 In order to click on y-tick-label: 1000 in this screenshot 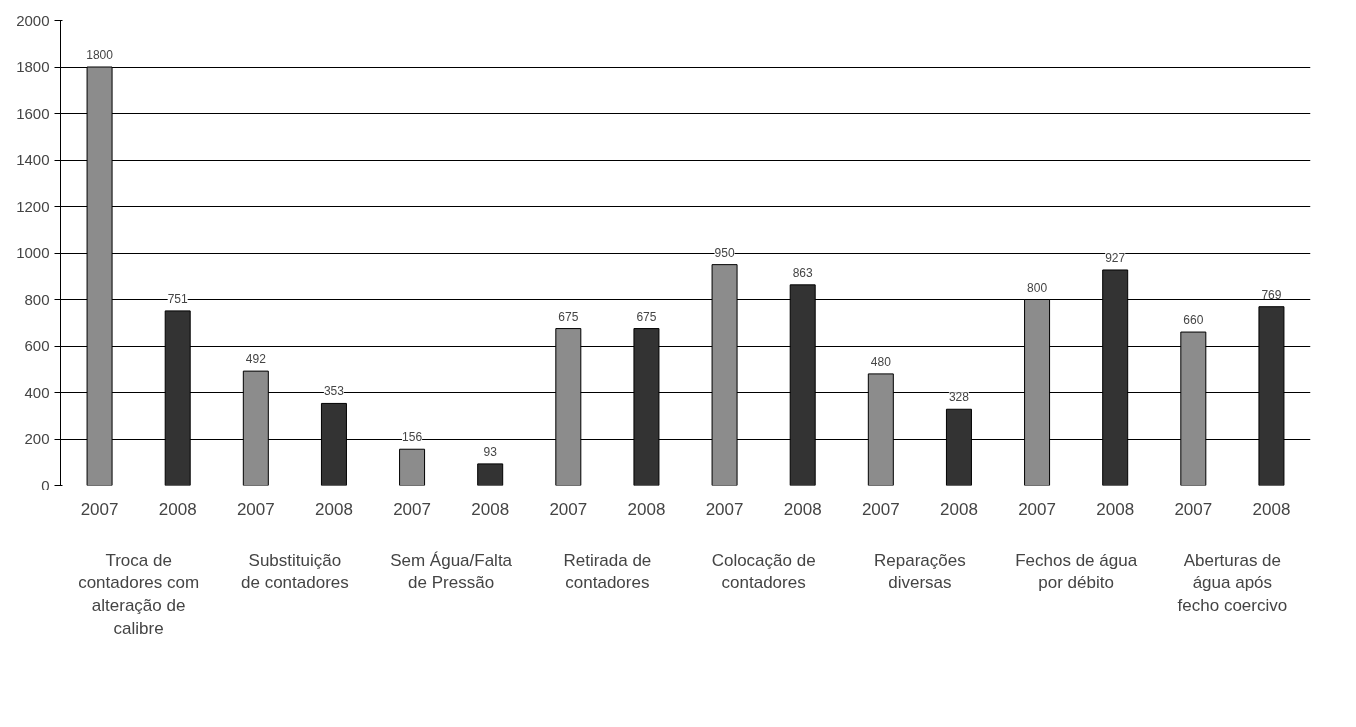, I will do `click(33, 252)`.